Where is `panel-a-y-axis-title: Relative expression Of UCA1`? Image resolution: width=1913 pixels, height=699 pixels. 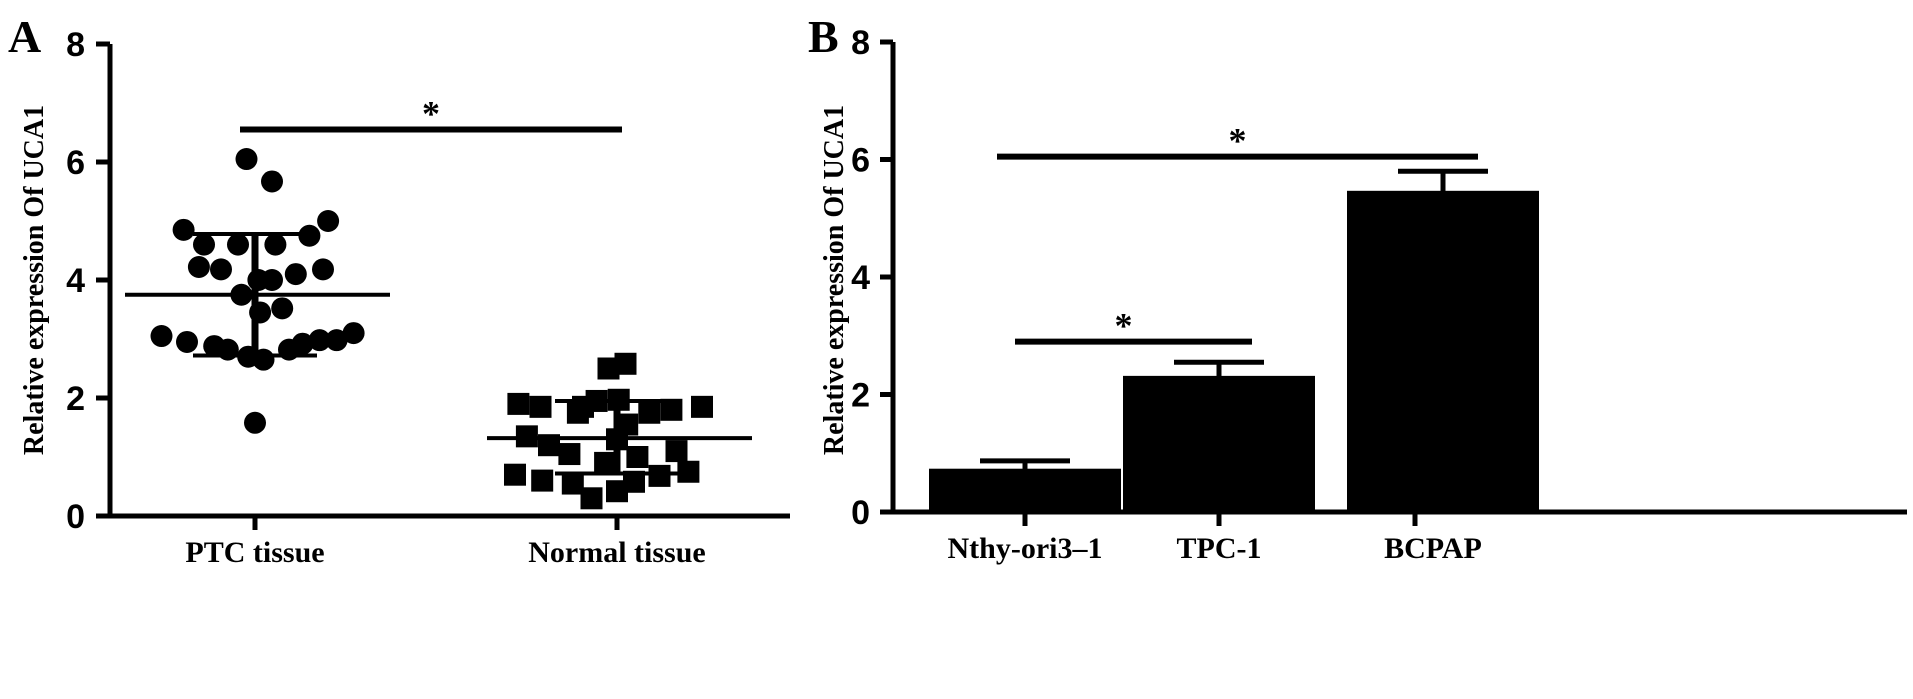
panel-a-y-axis-title: Relative expression Of UCA1 is located at coordinates (34, 280).